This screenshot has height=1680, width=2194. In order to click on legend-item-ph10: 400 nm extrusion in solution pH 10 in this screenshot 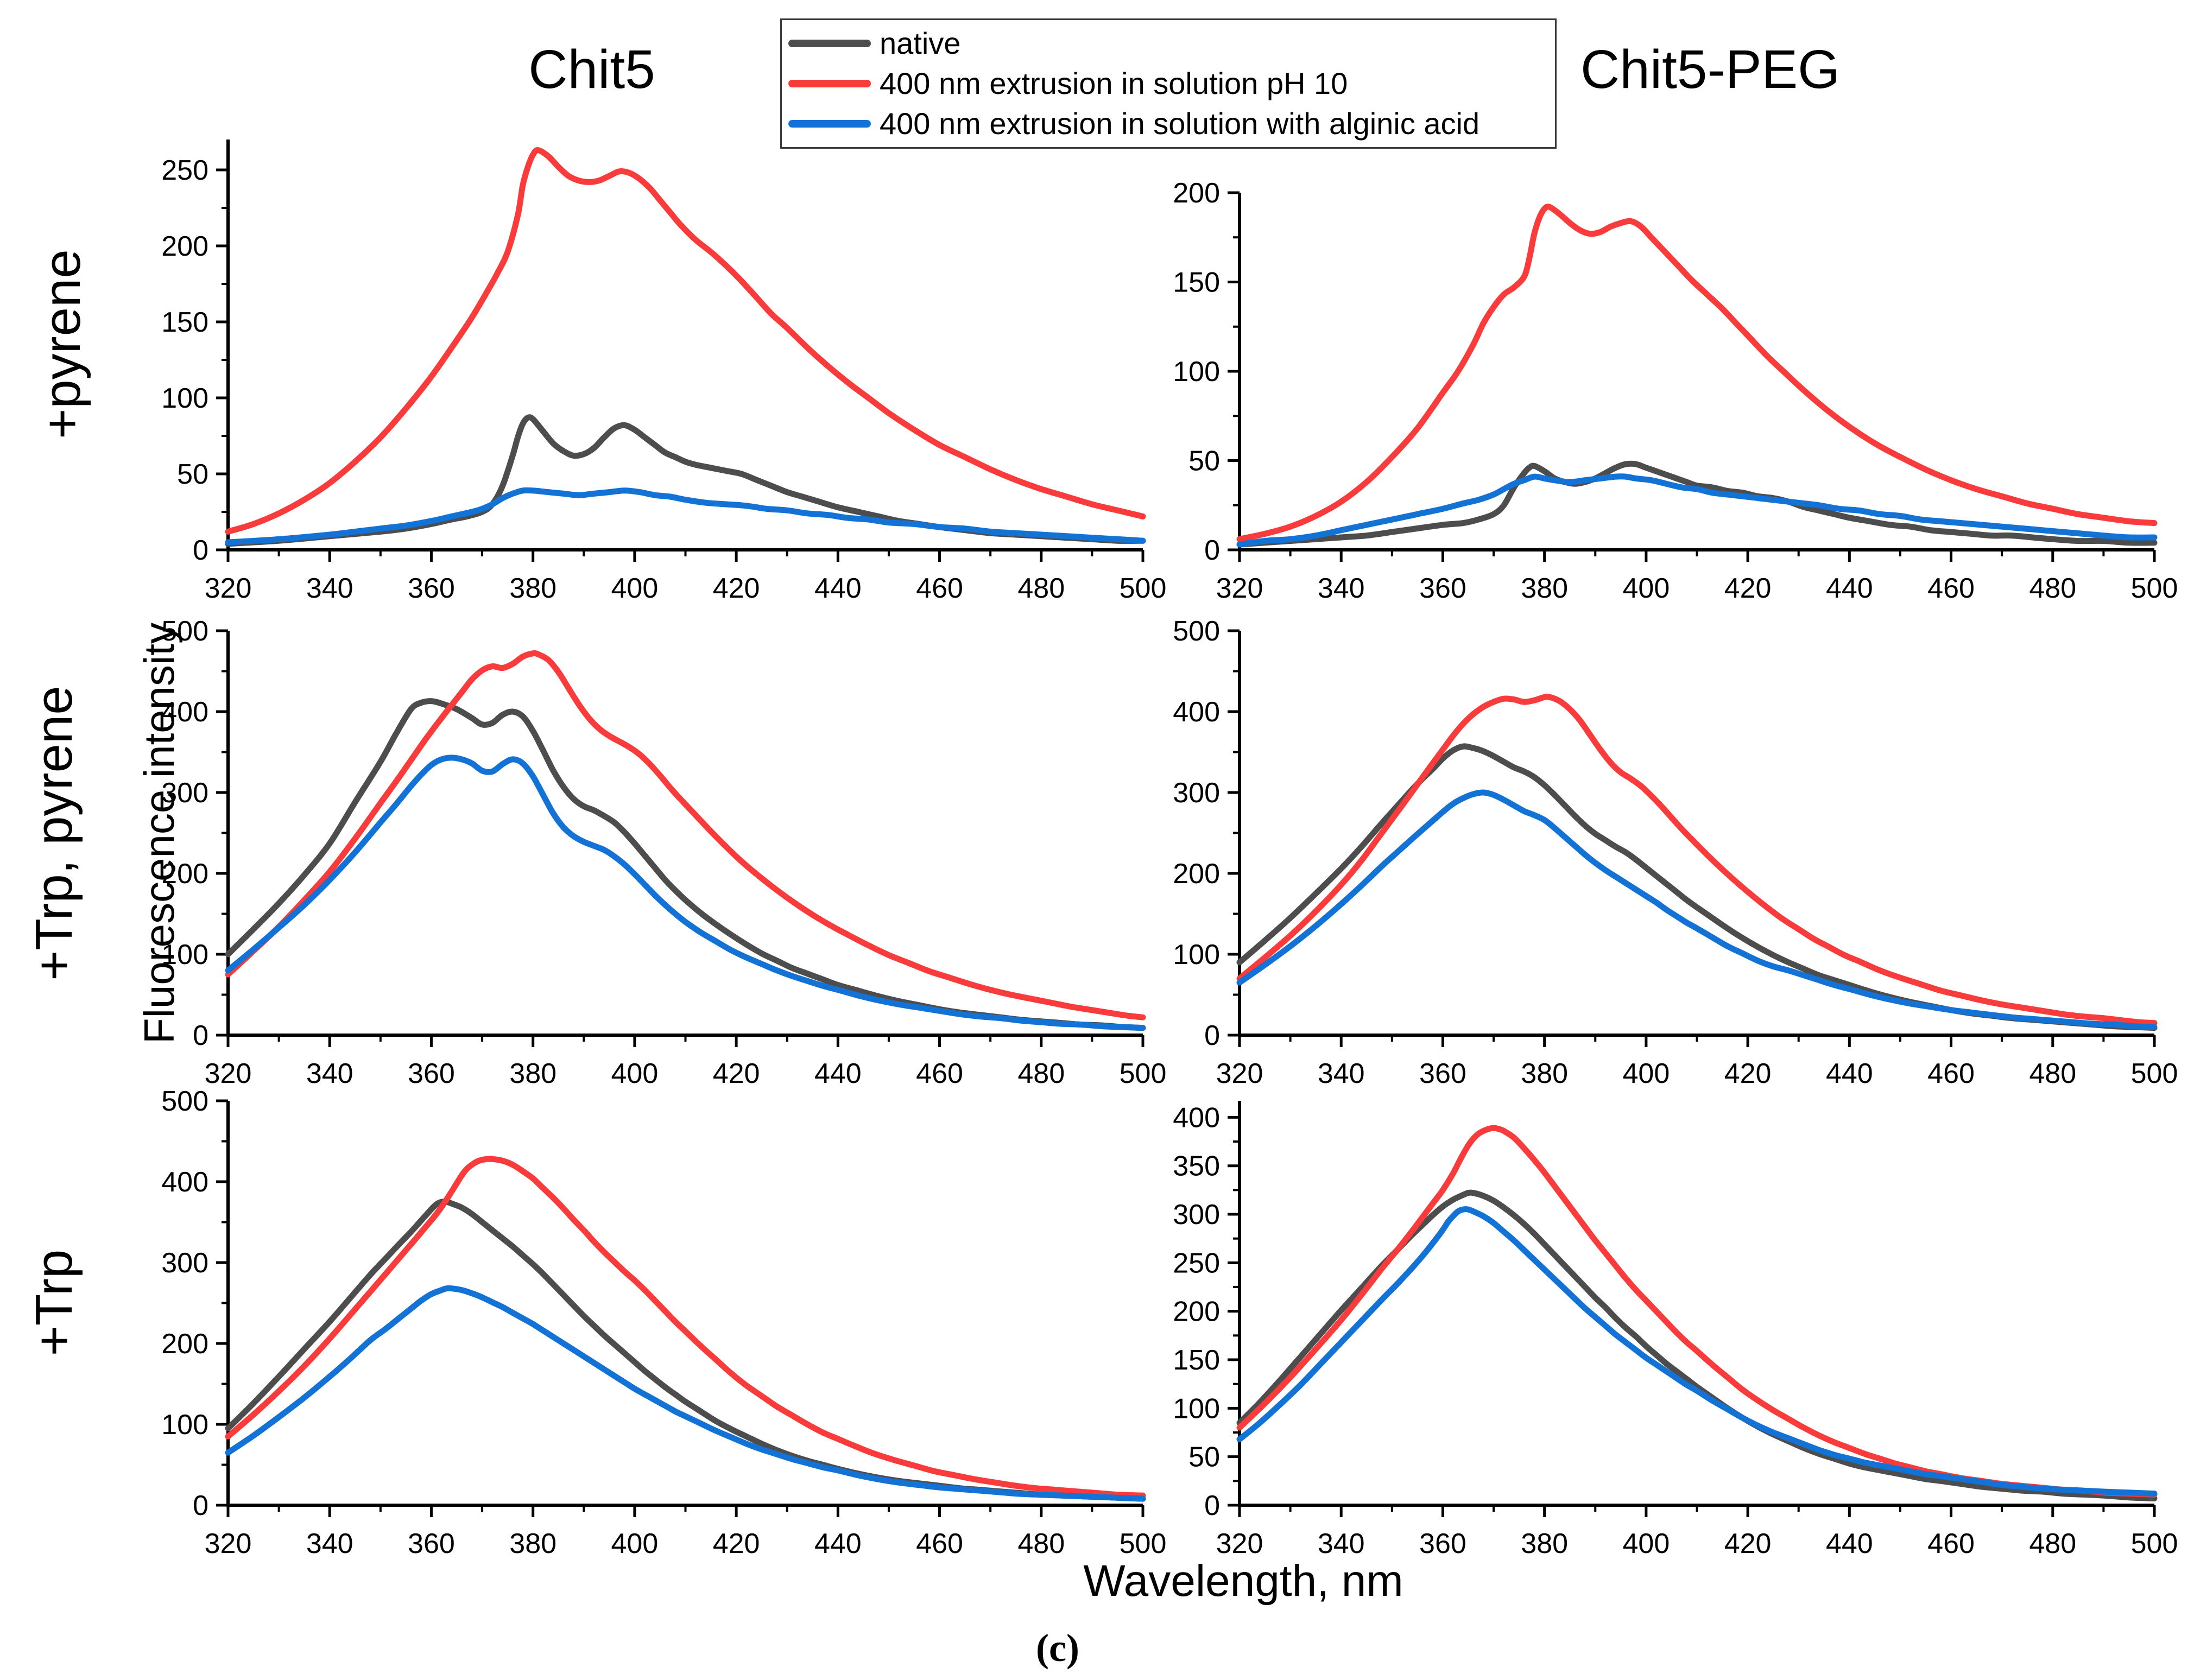, I will do `click(1171, 83)`.